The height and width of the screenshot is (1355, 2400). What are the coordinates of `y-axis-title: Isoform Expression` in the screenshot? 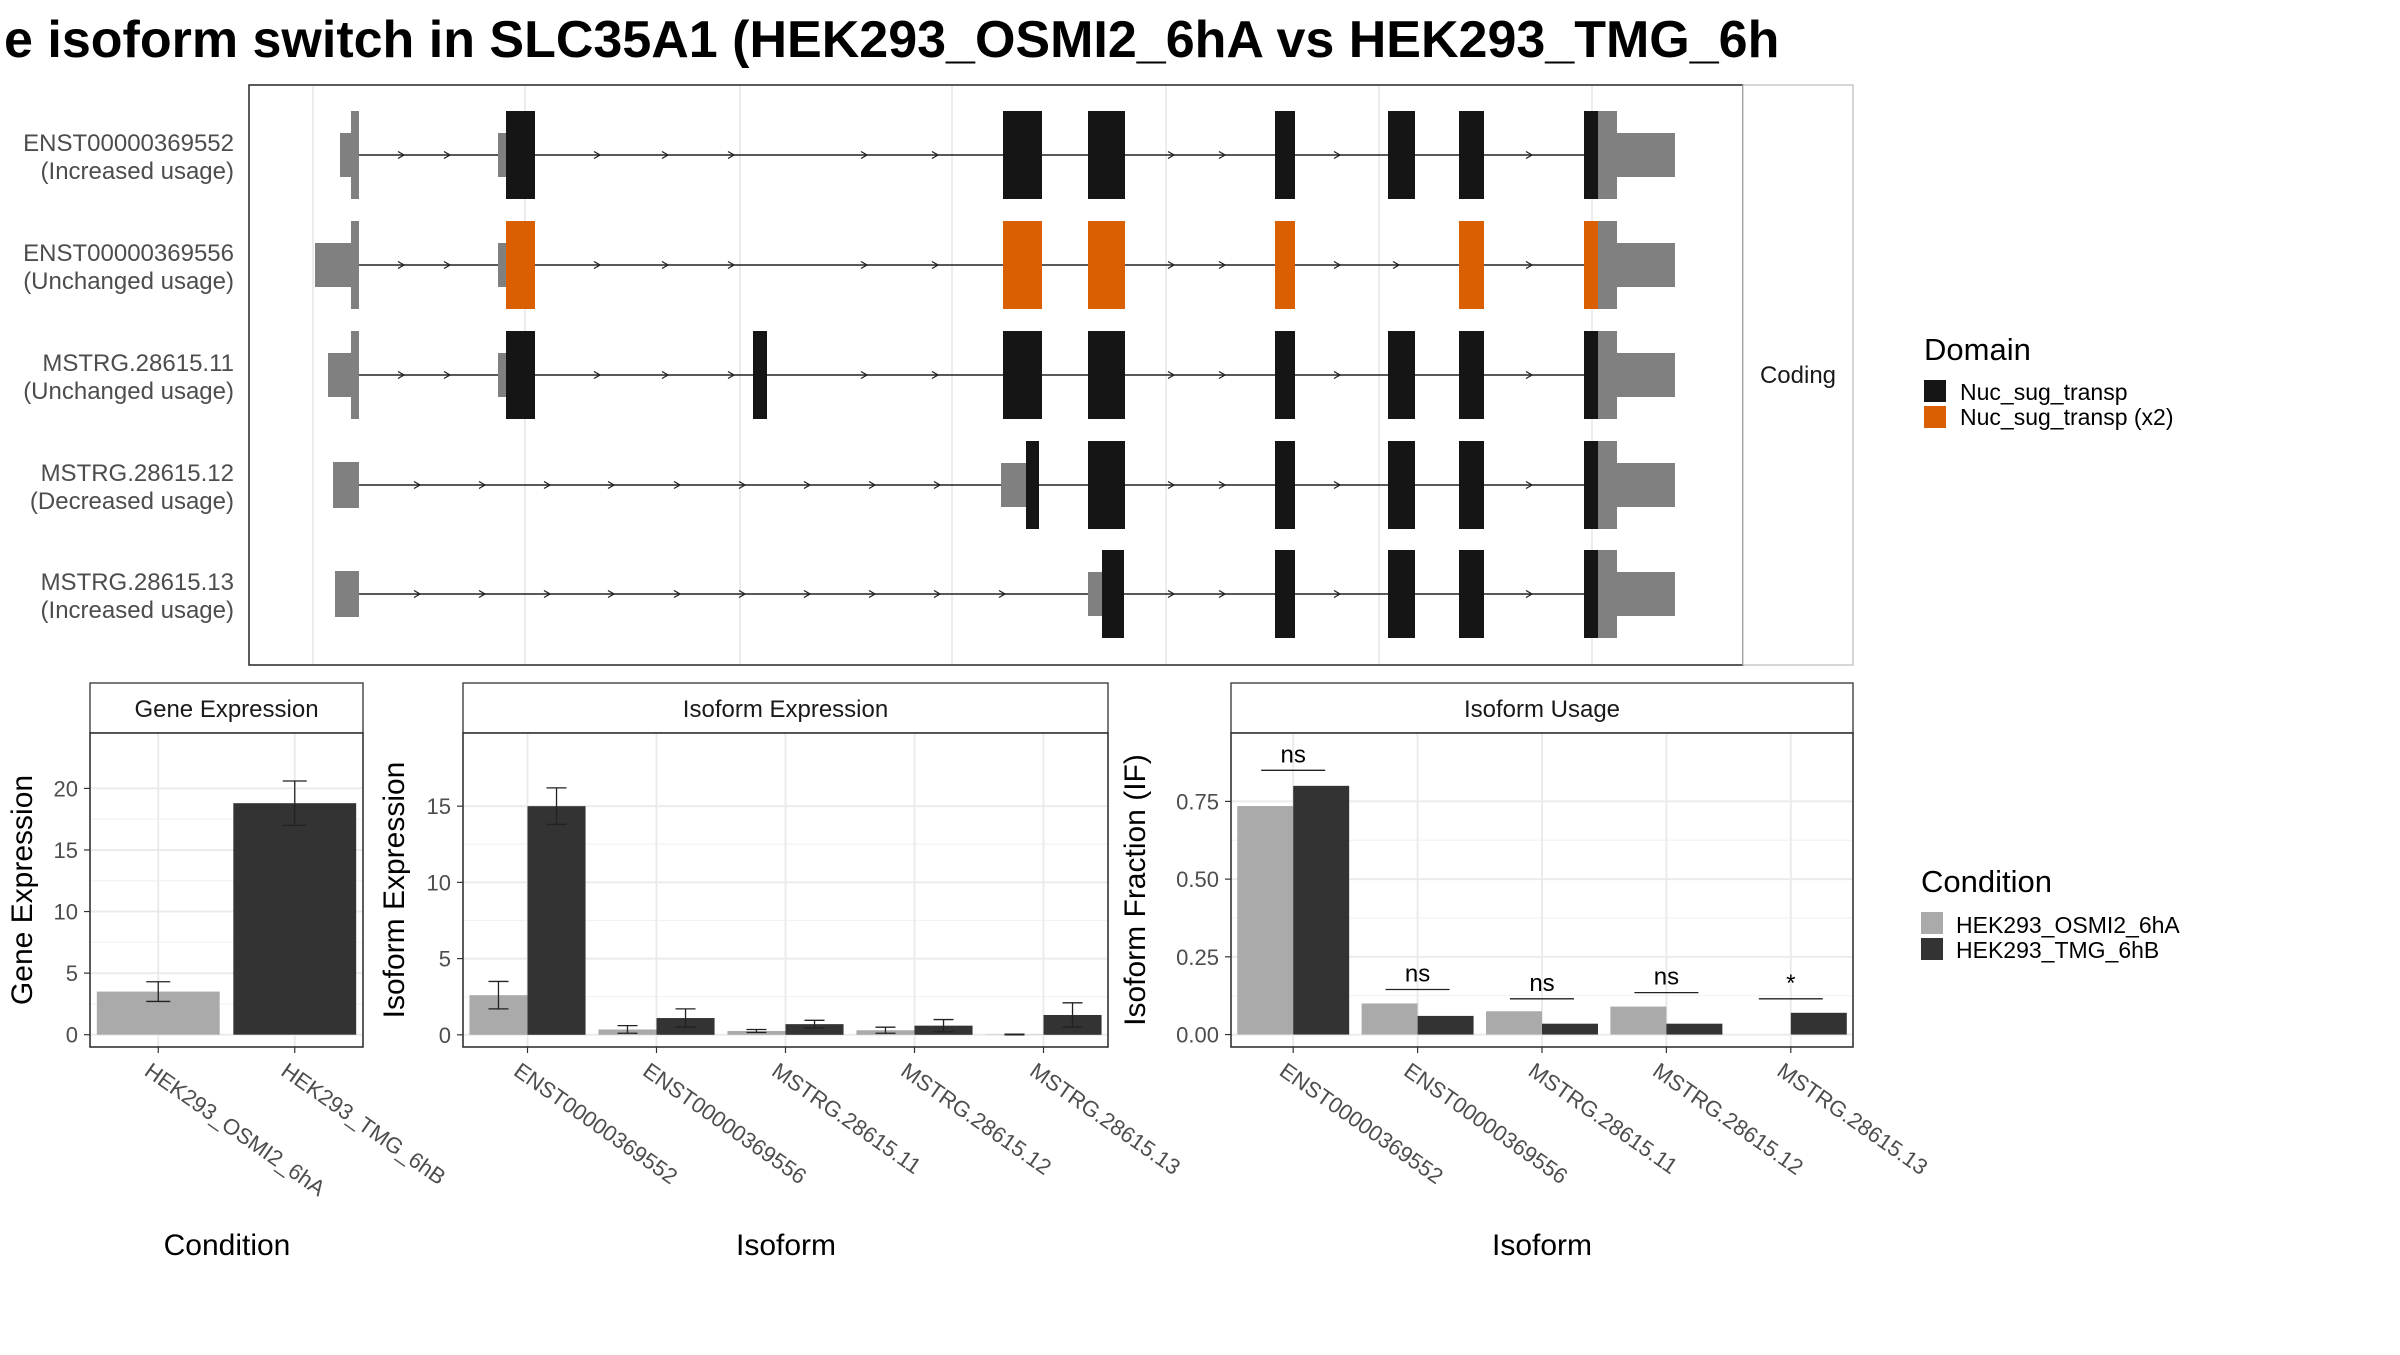 It's located at (394, 890).